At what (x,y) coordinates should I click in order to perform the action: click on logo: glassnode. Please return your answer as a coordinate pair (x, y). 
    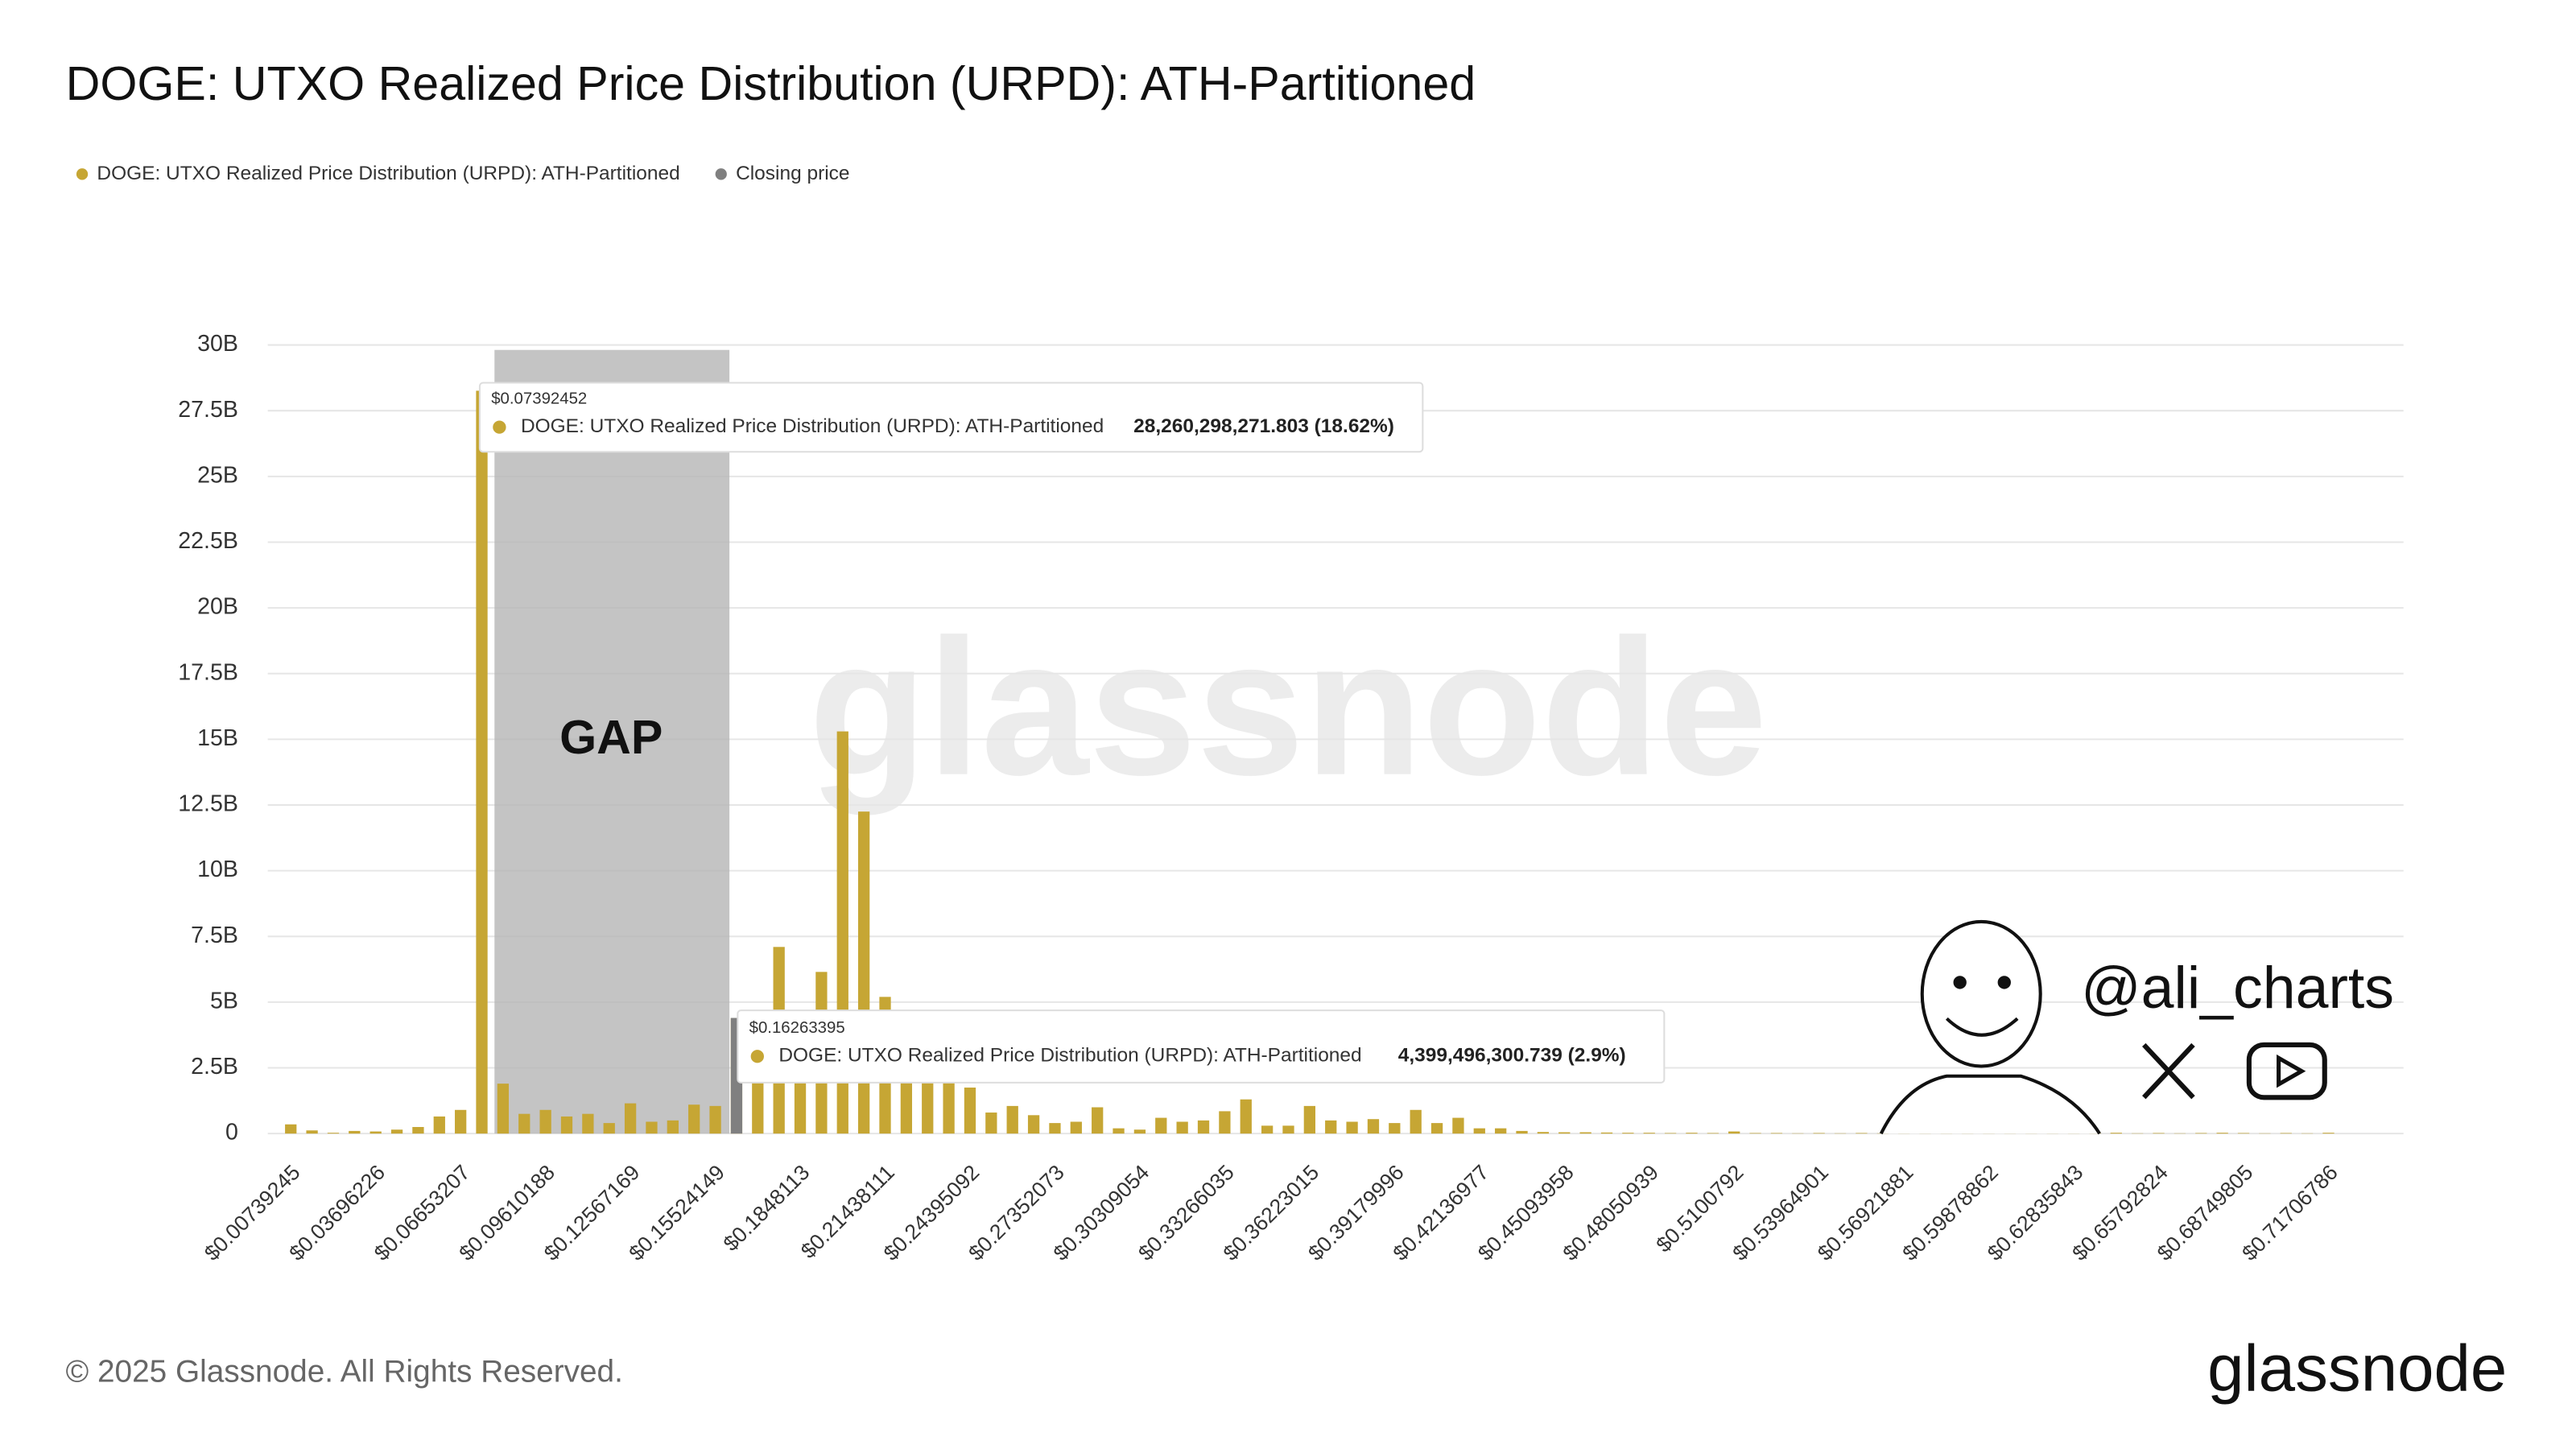
    Looking at the image, I should click on (2357, 1369).